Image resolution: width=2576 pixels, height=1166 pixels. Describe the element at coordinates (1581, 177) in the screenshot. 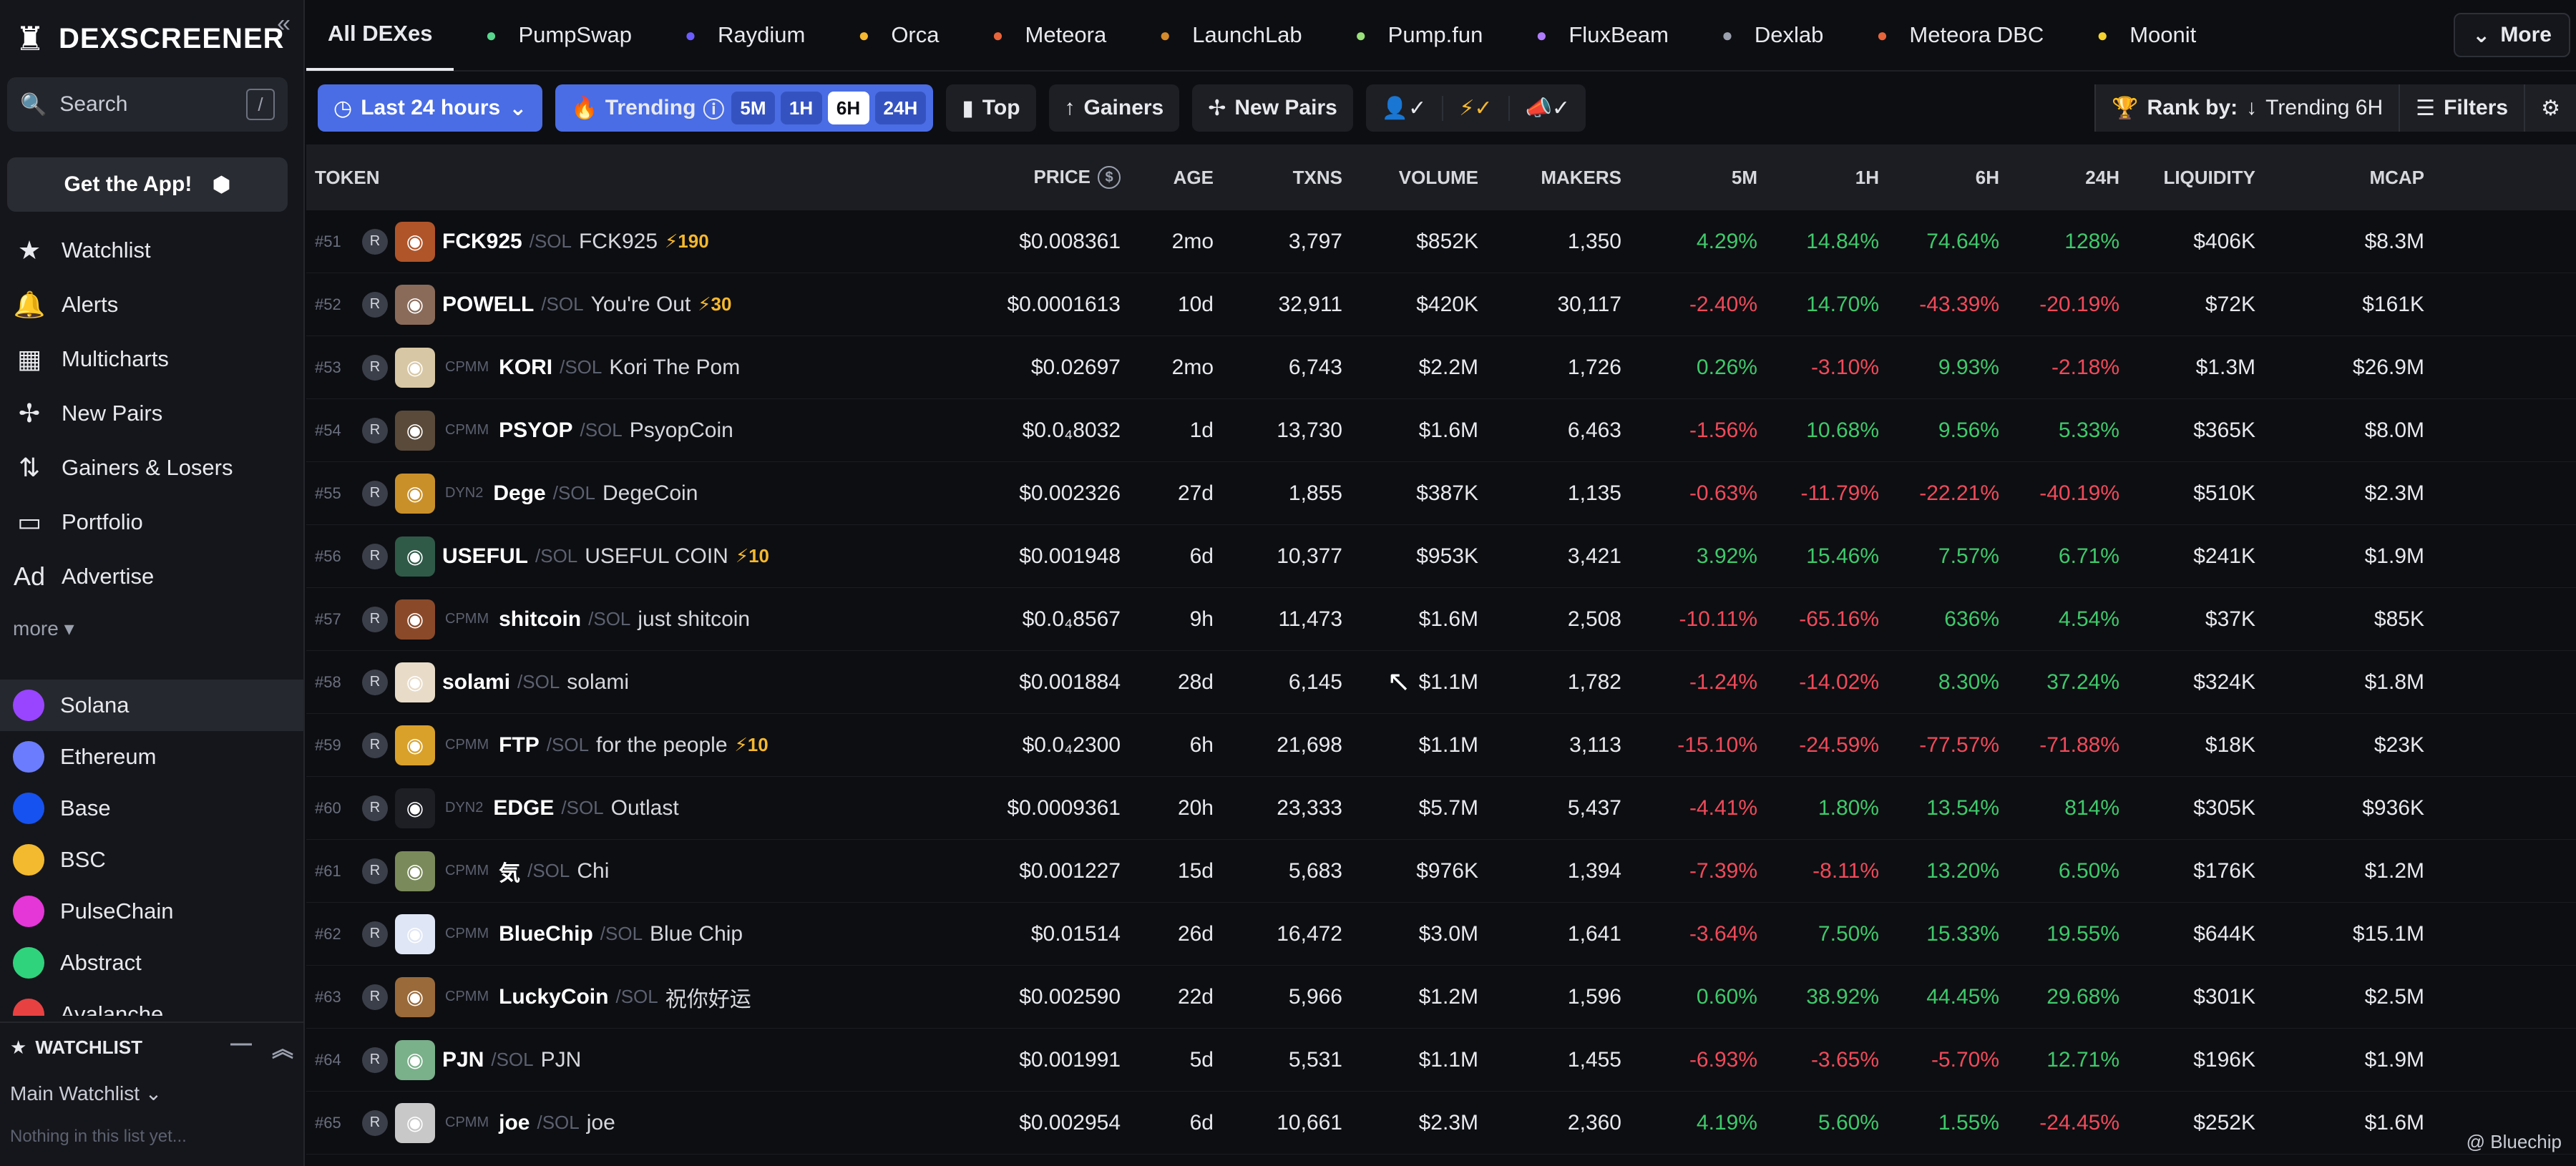

I see `column-header-makers: MAKERS` at that location.